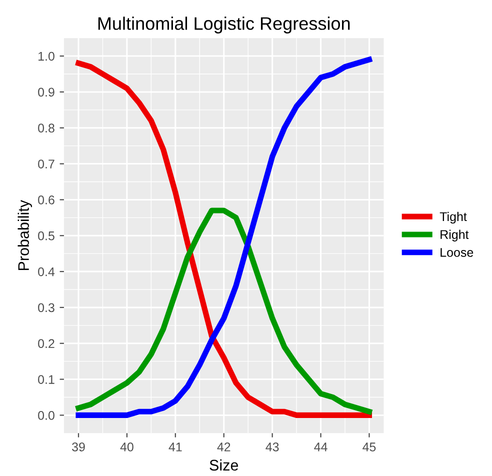 The image size is (492, 476). What do you see at coordinates (46, 343) in the screenshot?
I see `y-tick-label: 0.2` at bounding box center [46, 343].